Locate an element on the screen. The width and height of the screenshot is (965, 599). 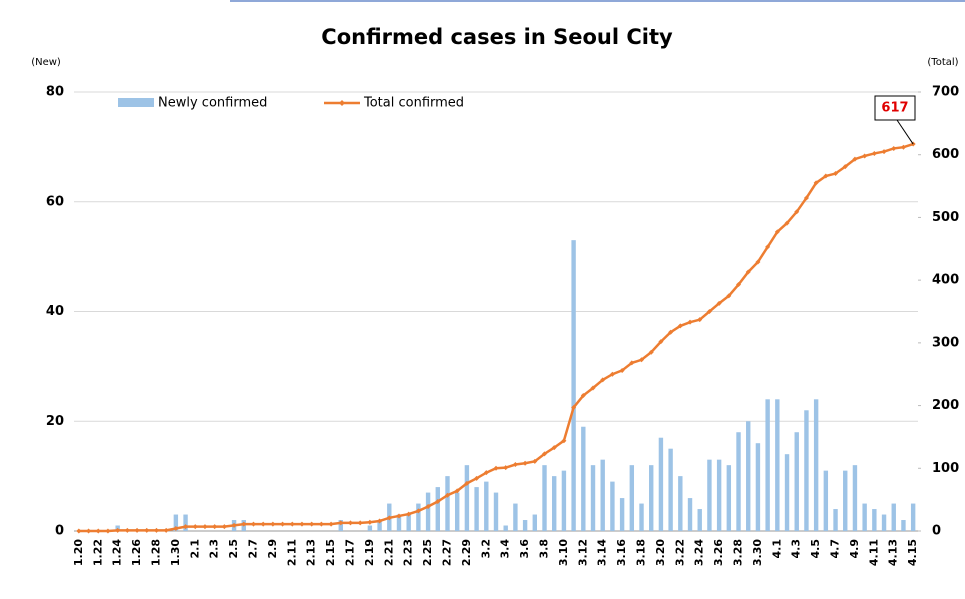
x-tick-label: 2.29 is located at coordinates (466, 552).